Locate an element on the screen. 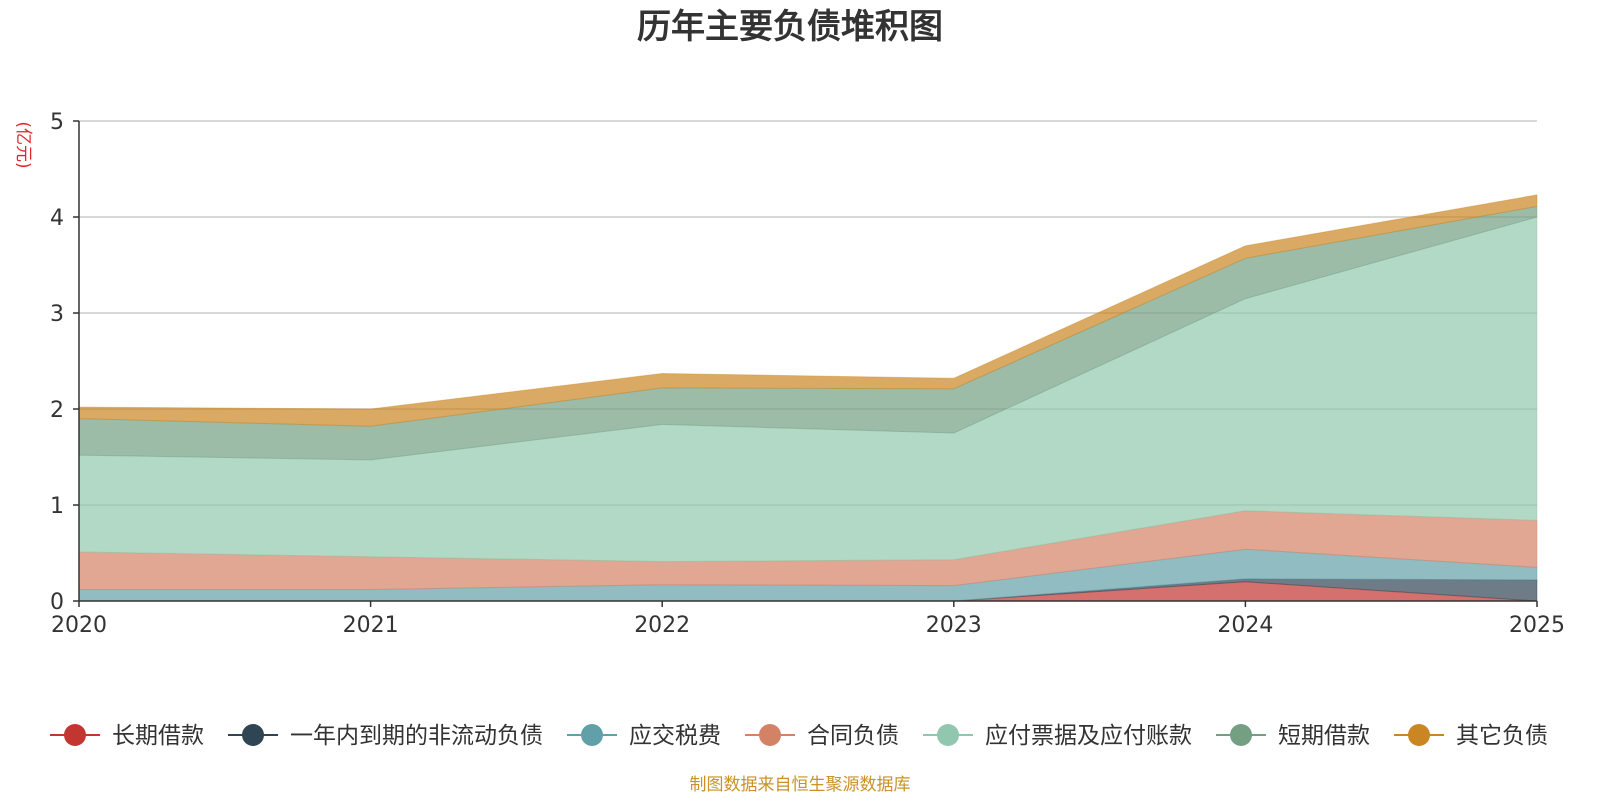  x-tick-label: 2021 is located at coordinates (371, 625).